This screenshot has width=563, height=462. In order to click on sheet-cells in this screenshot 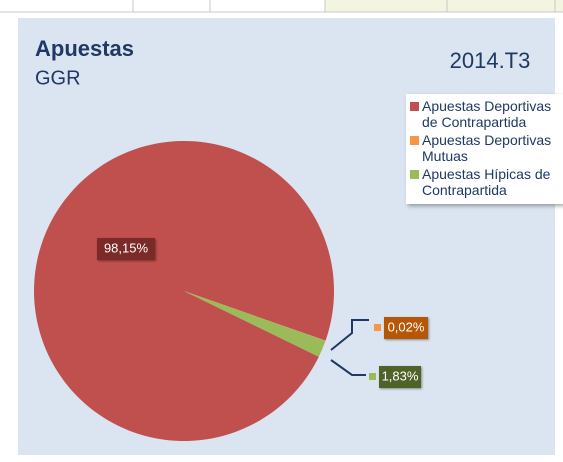, I will do `click(444, 6)`.